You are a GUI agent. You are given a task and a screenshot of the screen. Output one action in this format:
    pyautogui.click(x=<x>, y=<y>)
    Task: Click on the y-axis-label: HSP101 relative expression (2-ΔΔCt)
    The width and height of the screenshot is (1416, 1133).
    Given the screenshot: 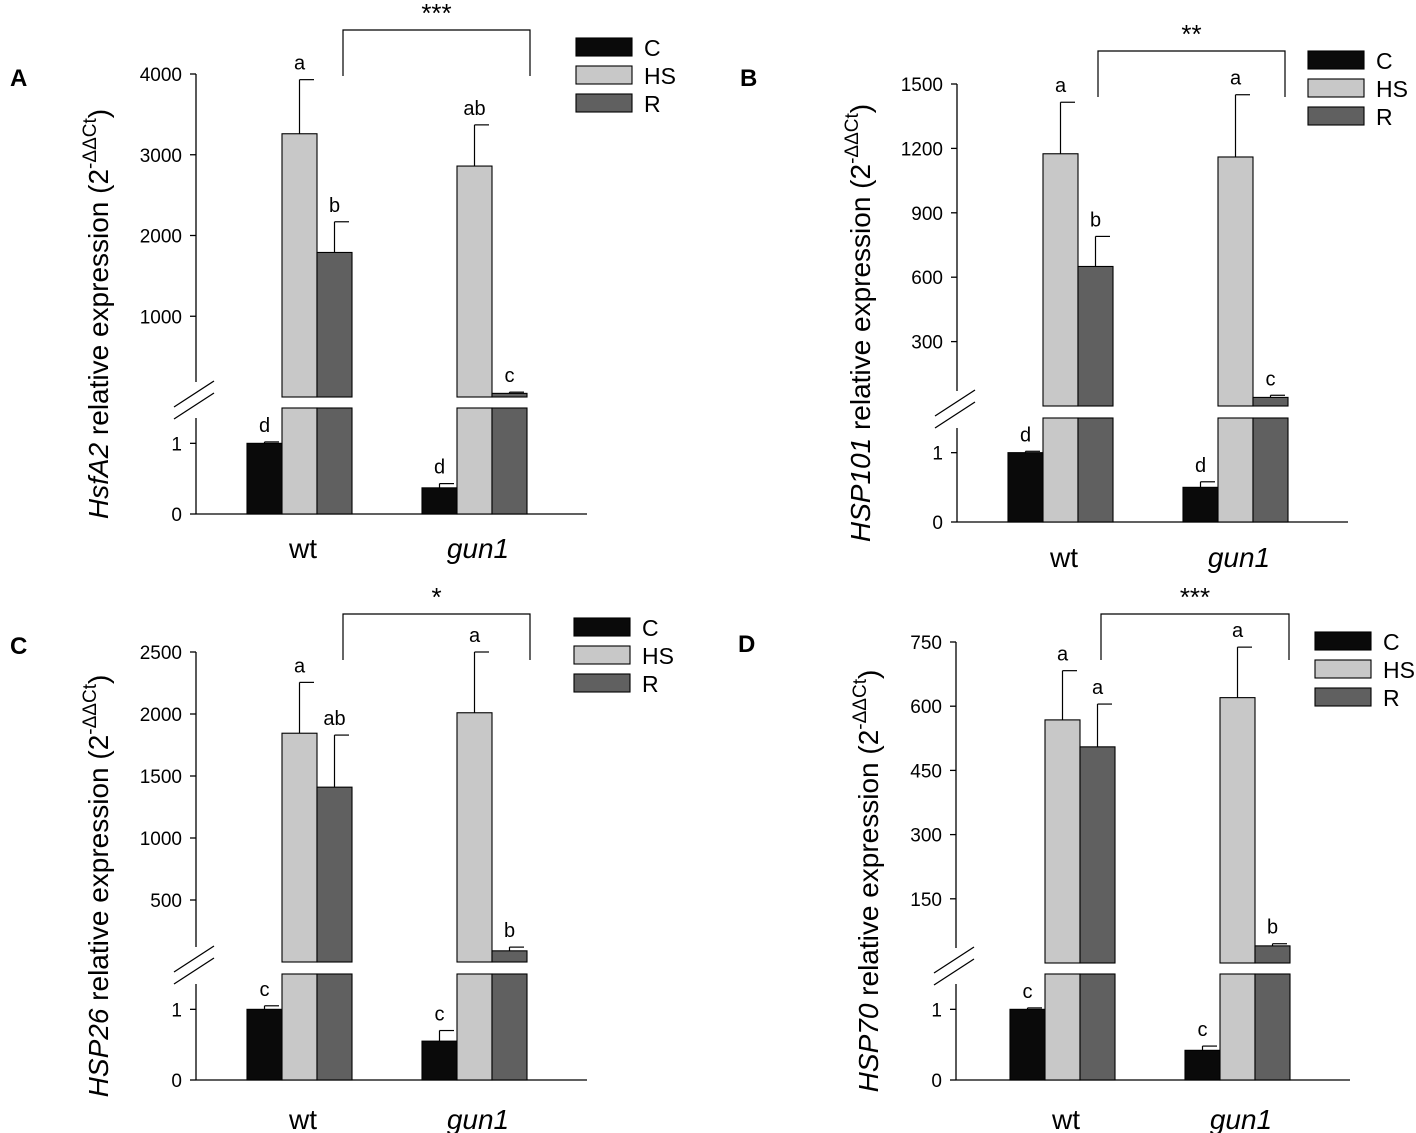 What is the action you would take?
    pyautogui.click(x=859, y=323)
    